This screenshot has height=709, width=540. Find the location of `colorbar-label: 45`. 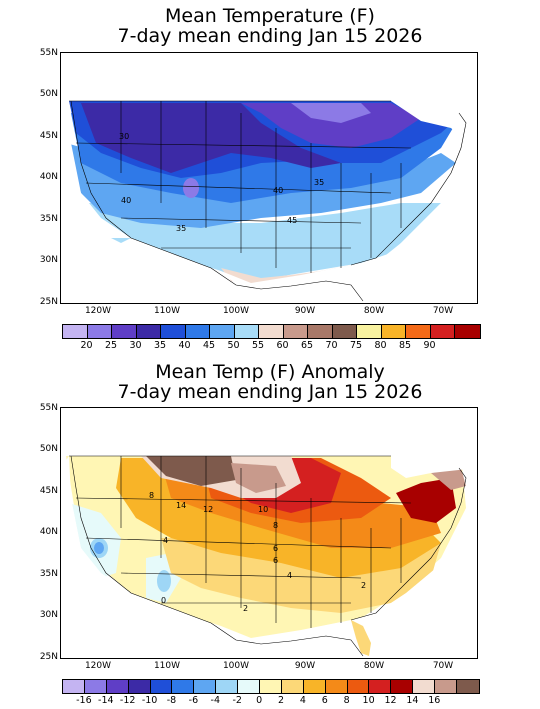

colorbar-label: 45 is located at coordinates (209, 345).